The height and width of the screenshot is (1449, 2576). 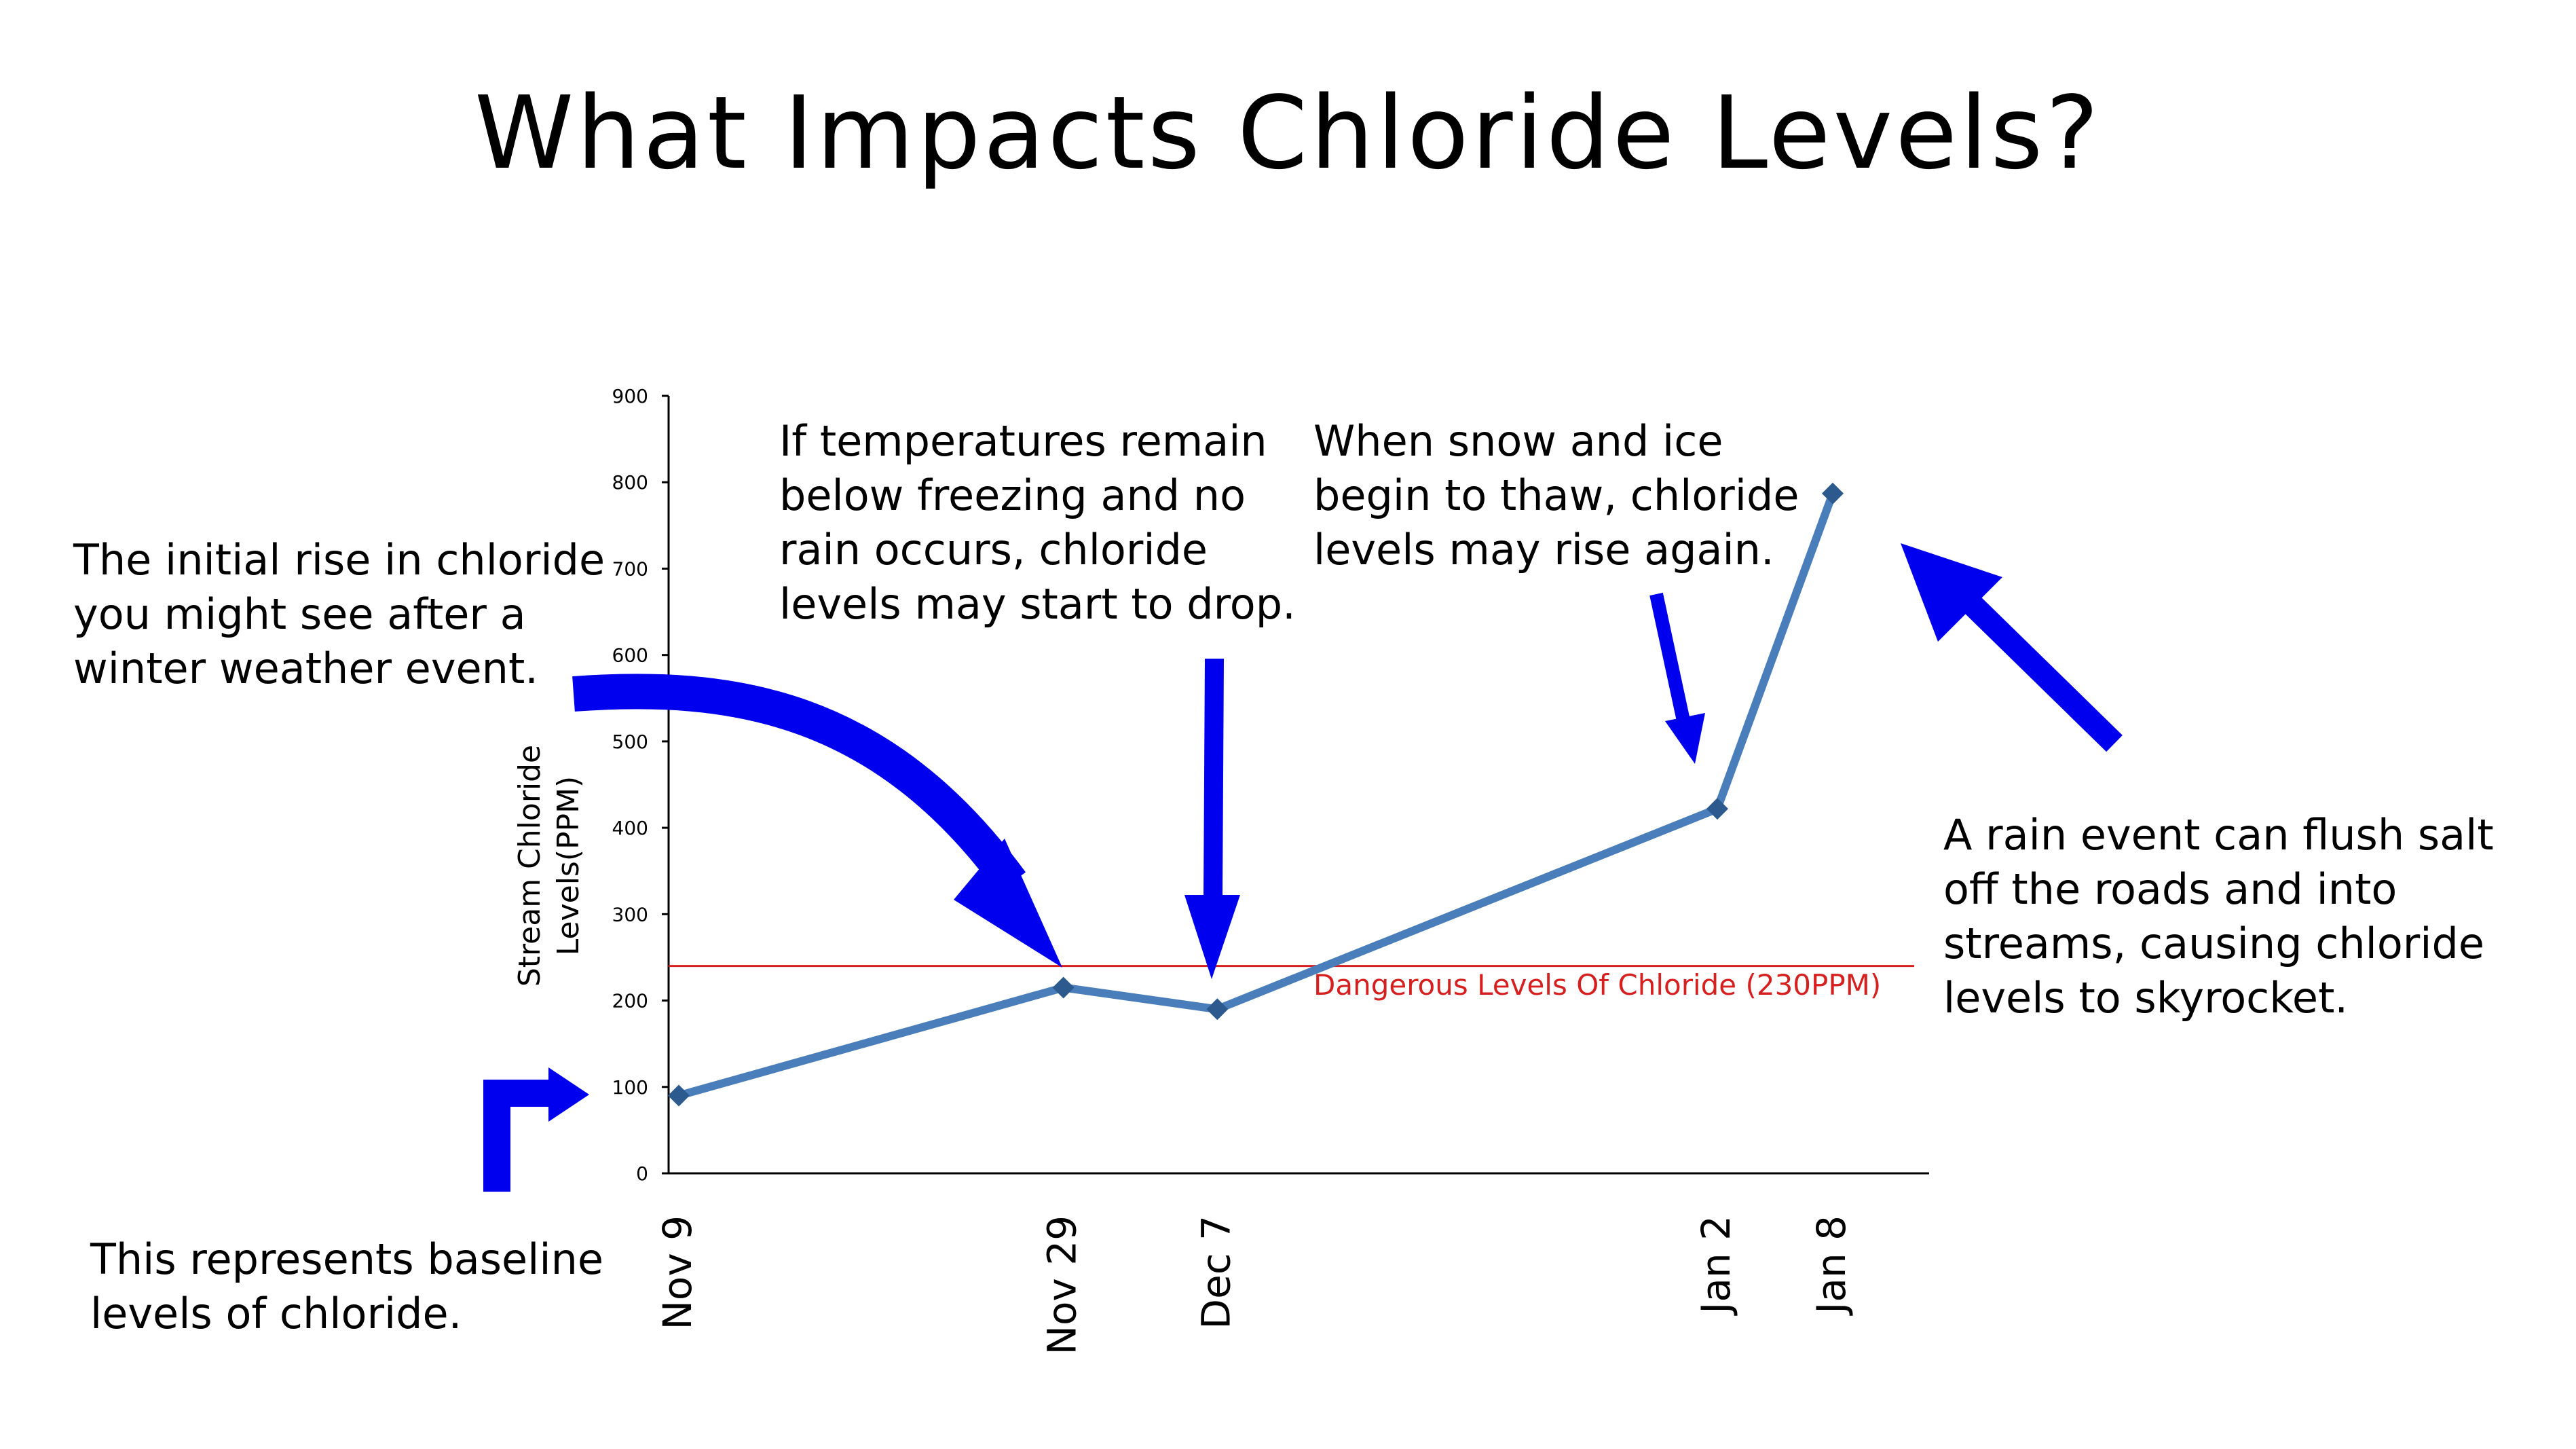 What do you see at coordinates (517, 1093) in the screenshot?
I see `baseline-arrow-bar-icon` at bounding box center [517, 1093].